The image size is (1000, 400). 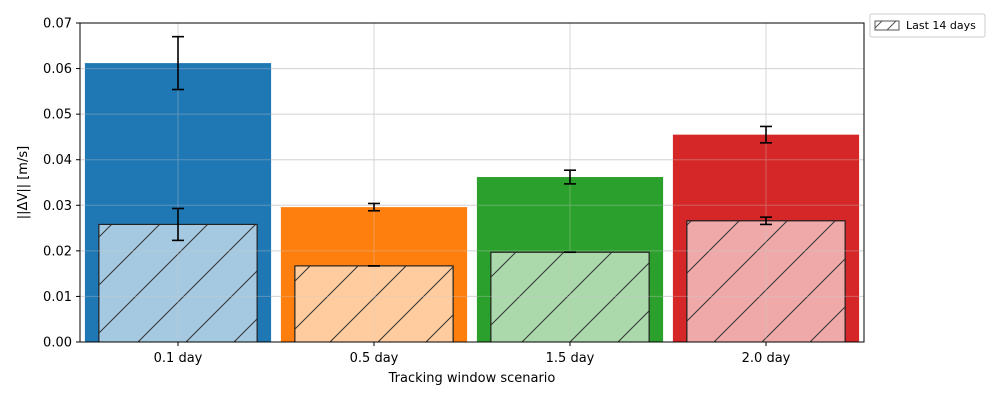 What do you see at coordinates (57, 115) in the screenshot?
I see `y-tick-label: 0.05` at bounding box center [57, 115].